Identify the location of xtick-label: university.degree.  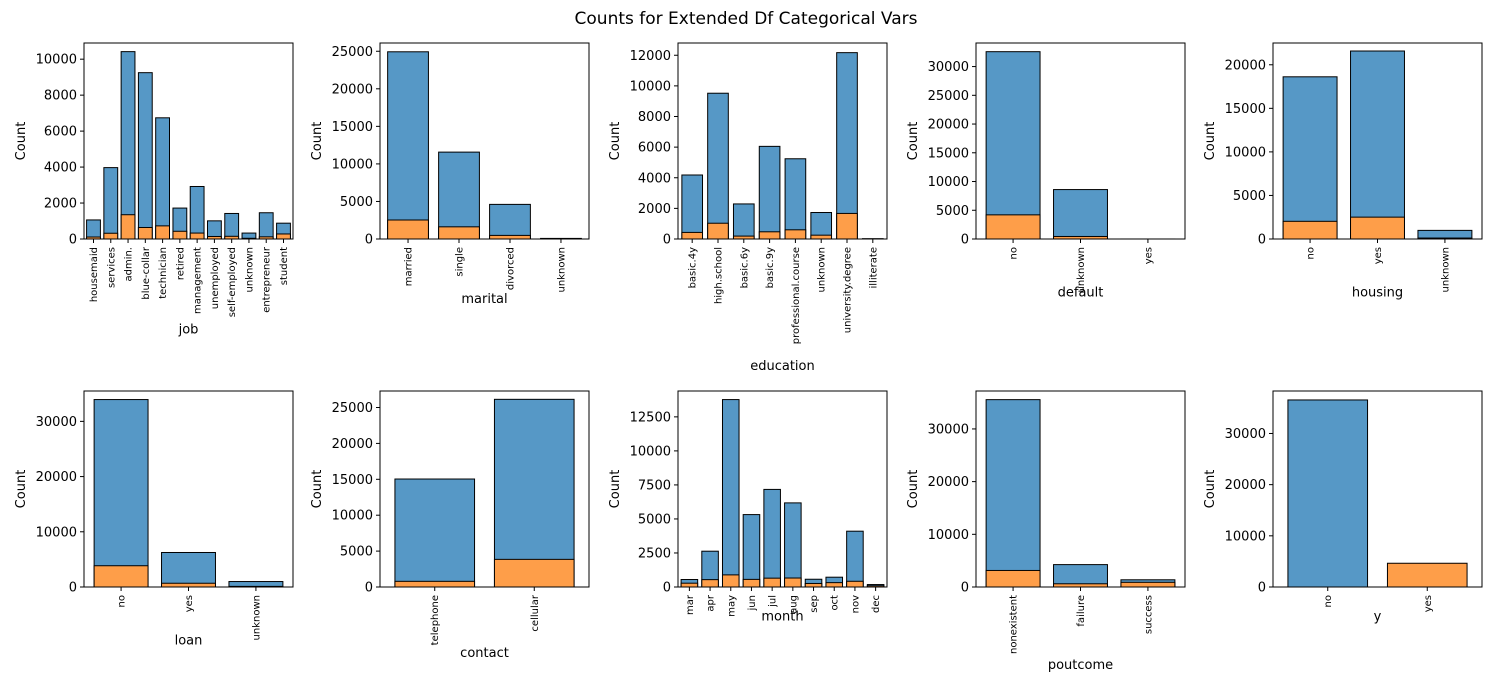
(848, 290).